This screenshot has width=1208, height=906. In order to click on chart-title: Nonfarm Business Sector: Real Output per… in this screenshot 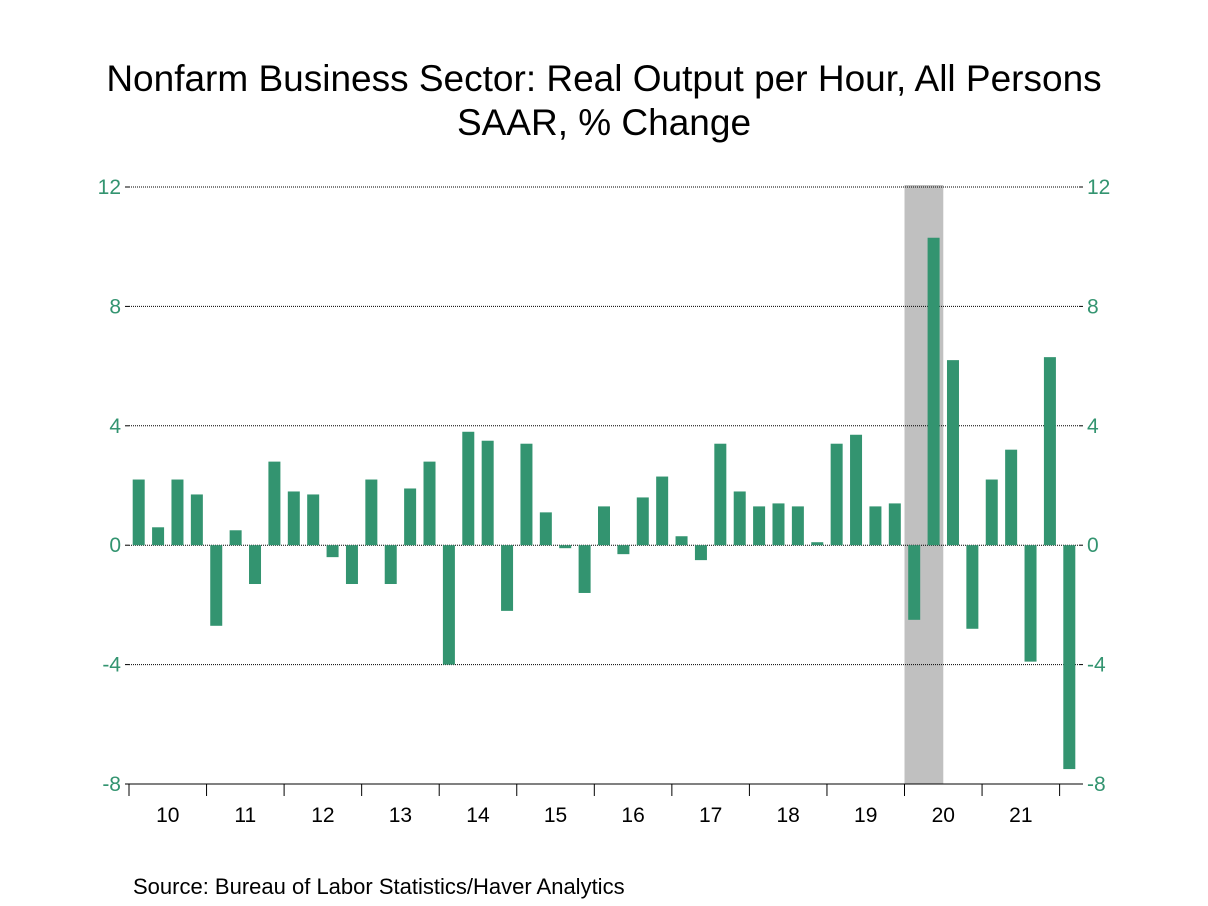, I will do `click(604, 78)`.